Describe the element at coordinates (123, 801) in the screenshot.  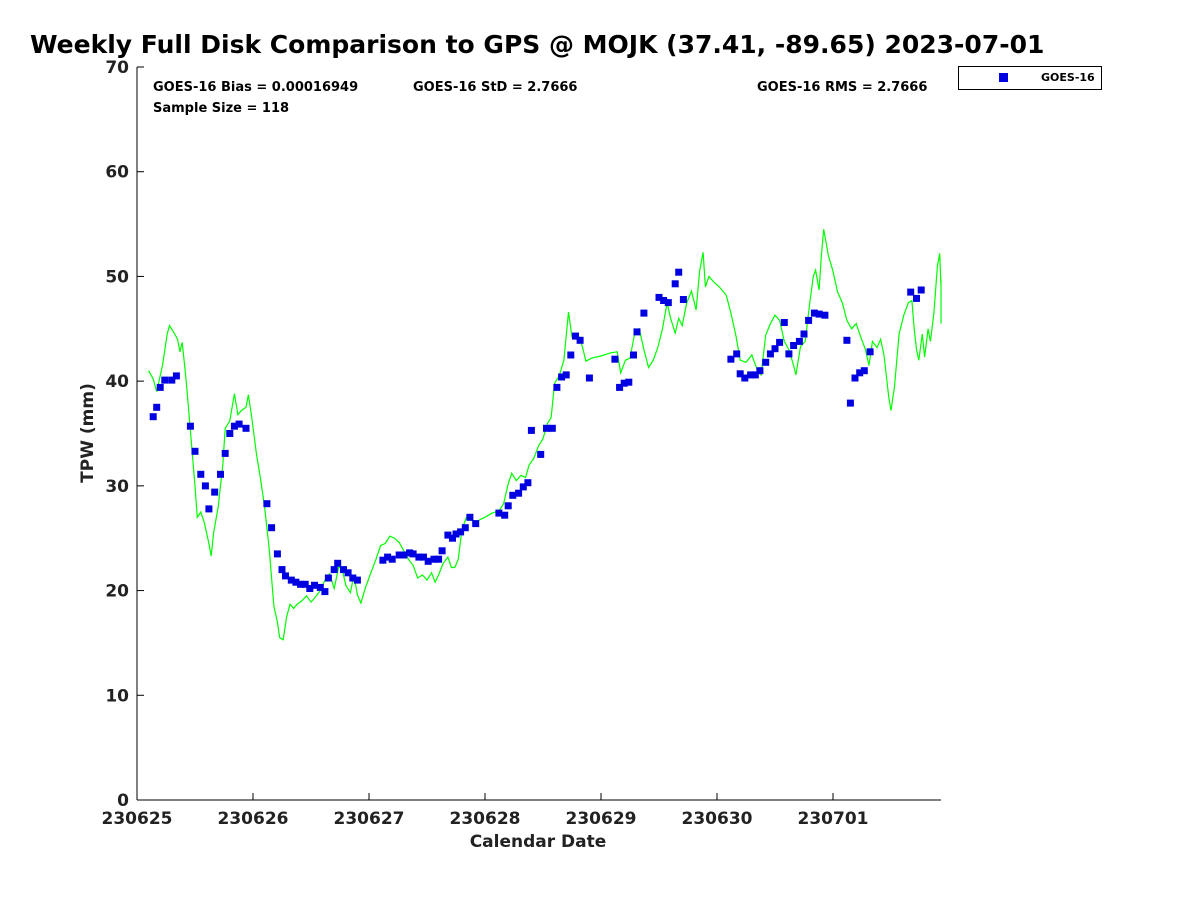
I see `y-tick-label: 0` at that location.